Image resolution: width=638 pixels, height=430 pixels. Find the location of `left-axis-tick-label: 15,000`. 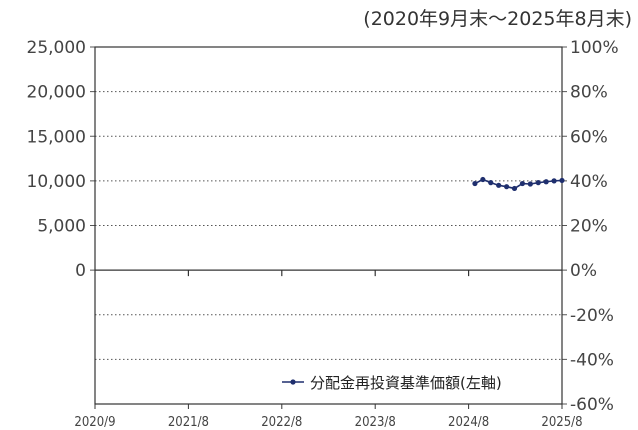

left-axis-tick-label: 15,000 is located at coordinates (56, 137).